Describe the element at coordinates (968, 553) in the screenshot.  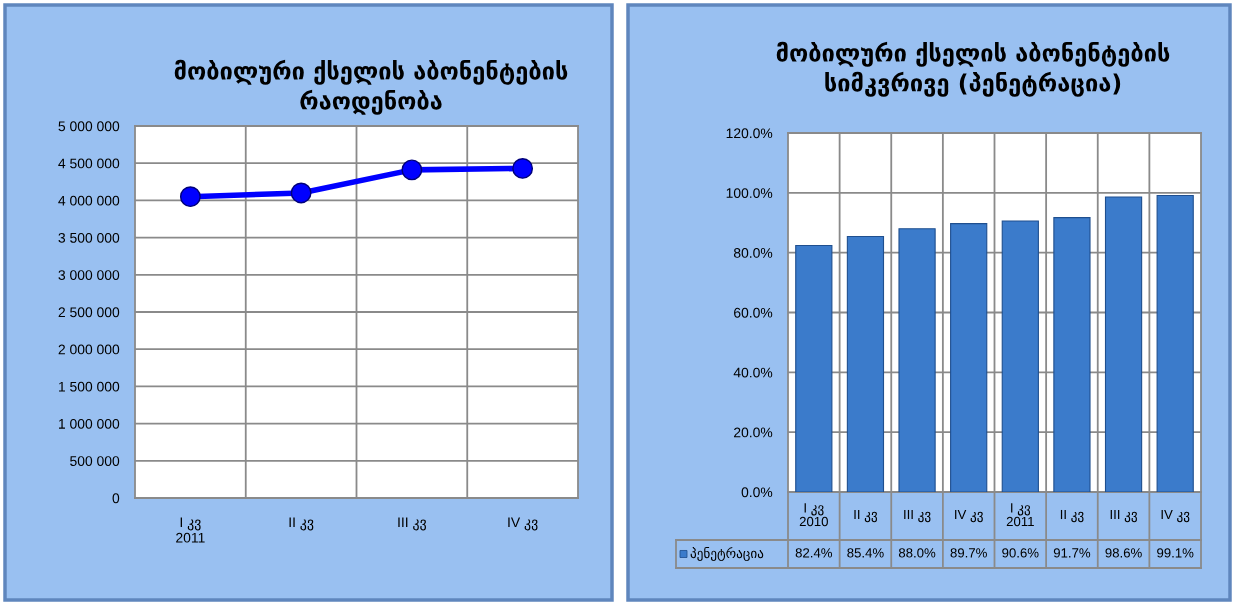
I see `data-label: 89.7%` at that location.